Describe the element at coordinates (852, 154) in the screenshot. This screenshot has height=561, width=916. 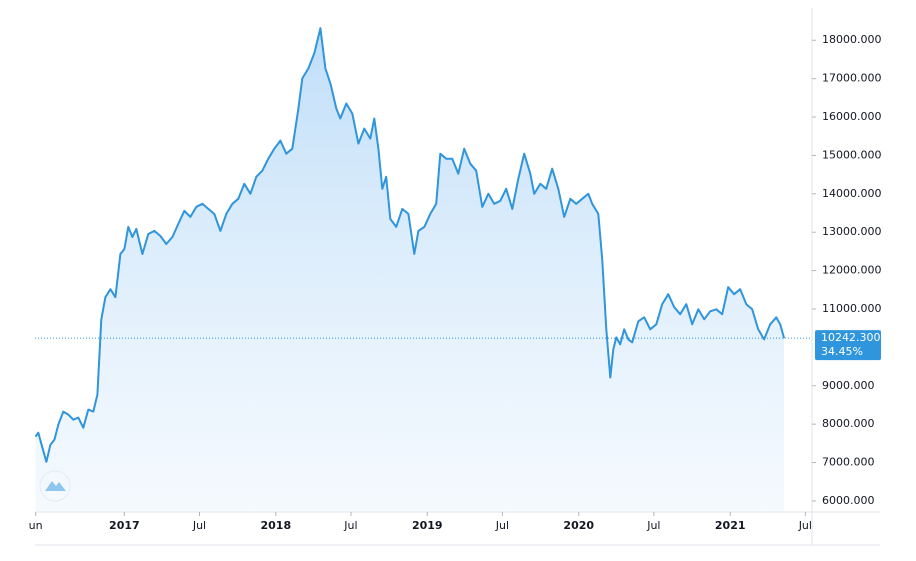
I see `y-tick-label: 15000.000` at that location.